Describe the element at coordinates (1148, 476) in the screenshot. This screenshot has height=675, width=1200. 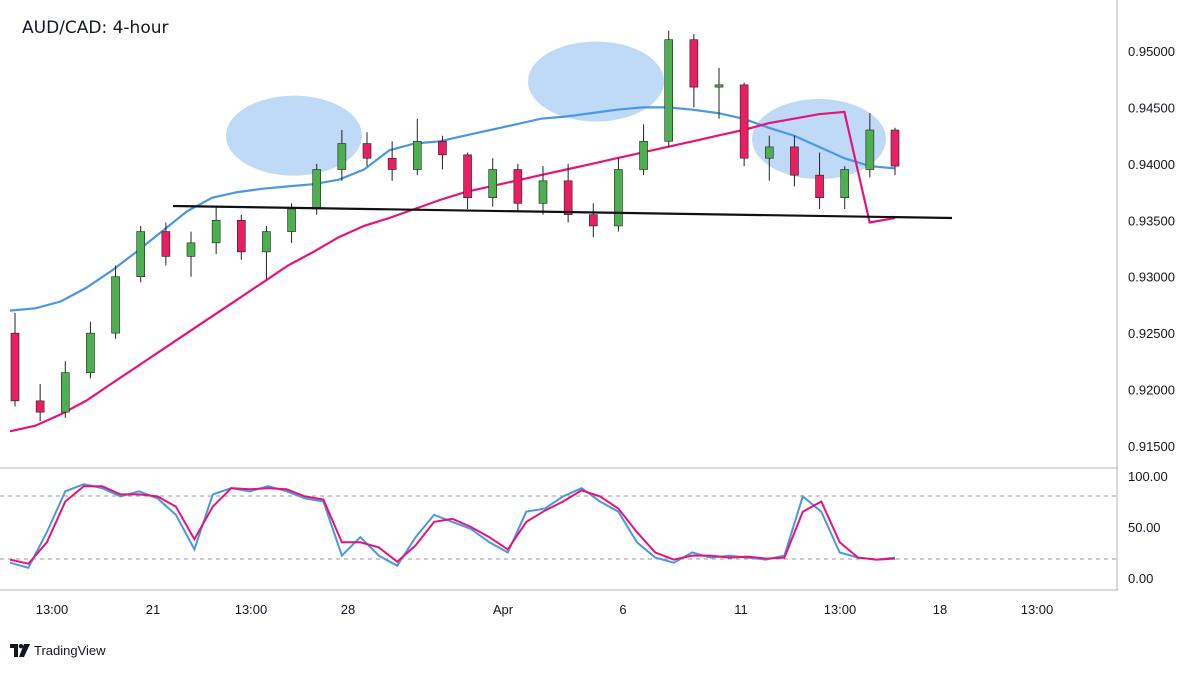
I see `stoch-tick-label: 100.00` at that location.